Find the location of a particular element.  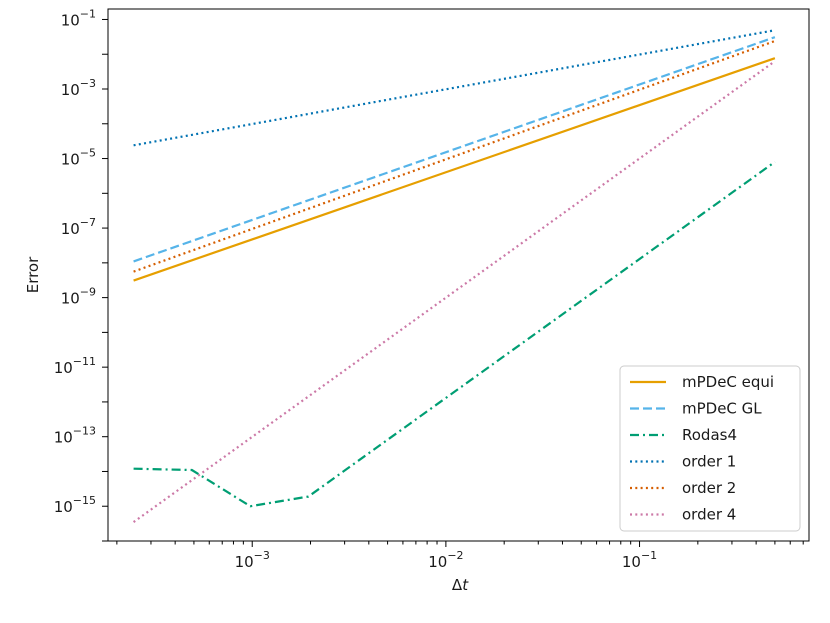

legend-label-0: mPDeC equi is located at coordinates (728, 382).